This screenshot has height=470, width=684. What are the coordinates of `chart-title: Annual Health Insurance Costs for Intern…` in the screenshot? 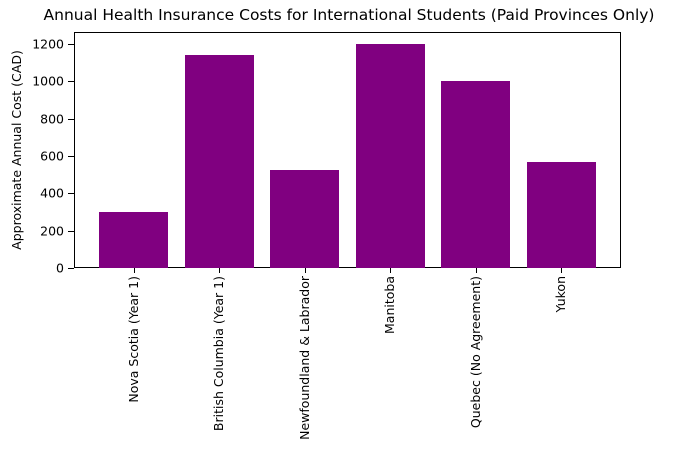 It's located at (342, 15).